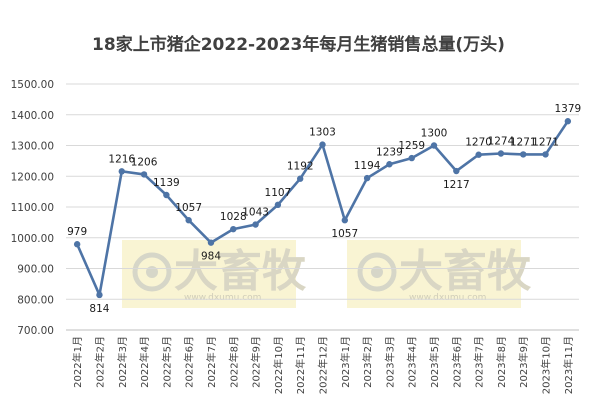 The width and height of the screenshot is (597, 406). Describe the element at coordinates (32, 116) in the screenshot. I see `y-tick-label: 1400.00` at that location.